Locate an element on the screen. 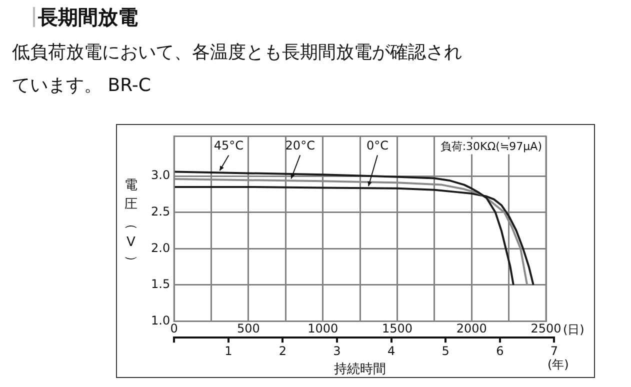 This screenshot has width=631, height=387. x2-tick-label: 4 is located at coordinates (391, 351).